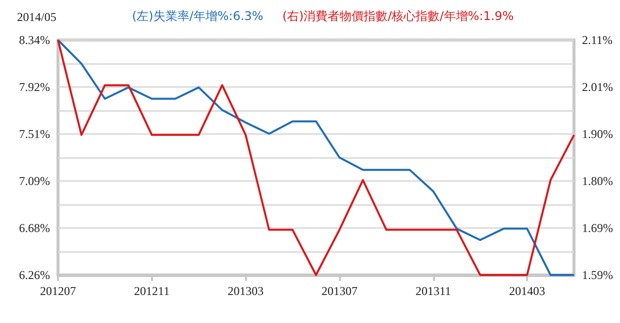 Image resolution: width=620 pixels, height=323 pixels. I want to click on y2-tick-label: 2.11%, so click(597, 40).